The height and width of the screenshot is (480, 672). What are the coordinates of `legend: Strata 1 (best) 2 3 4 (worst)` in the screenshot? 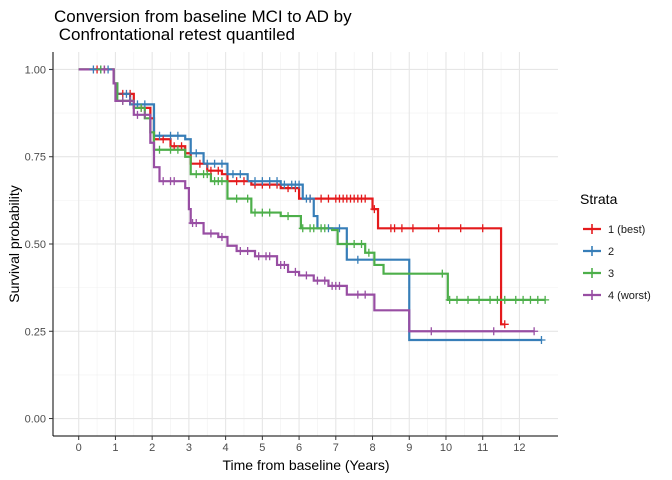 It's located at (615, 246).